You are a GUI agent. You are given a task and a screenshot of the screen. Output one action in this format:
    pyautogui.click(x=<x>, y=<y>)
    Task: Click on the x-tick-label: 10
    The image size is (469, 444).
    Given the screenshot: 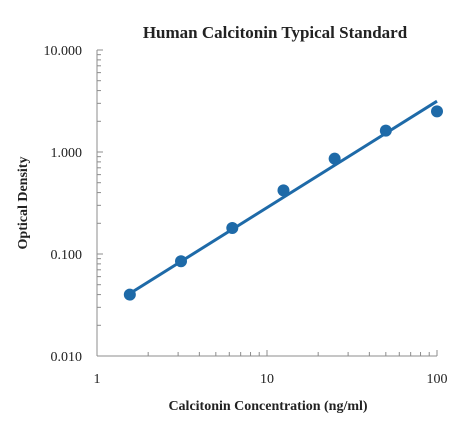 What is the action you would take?
    pyautogui.click(x=267, y=379)
    